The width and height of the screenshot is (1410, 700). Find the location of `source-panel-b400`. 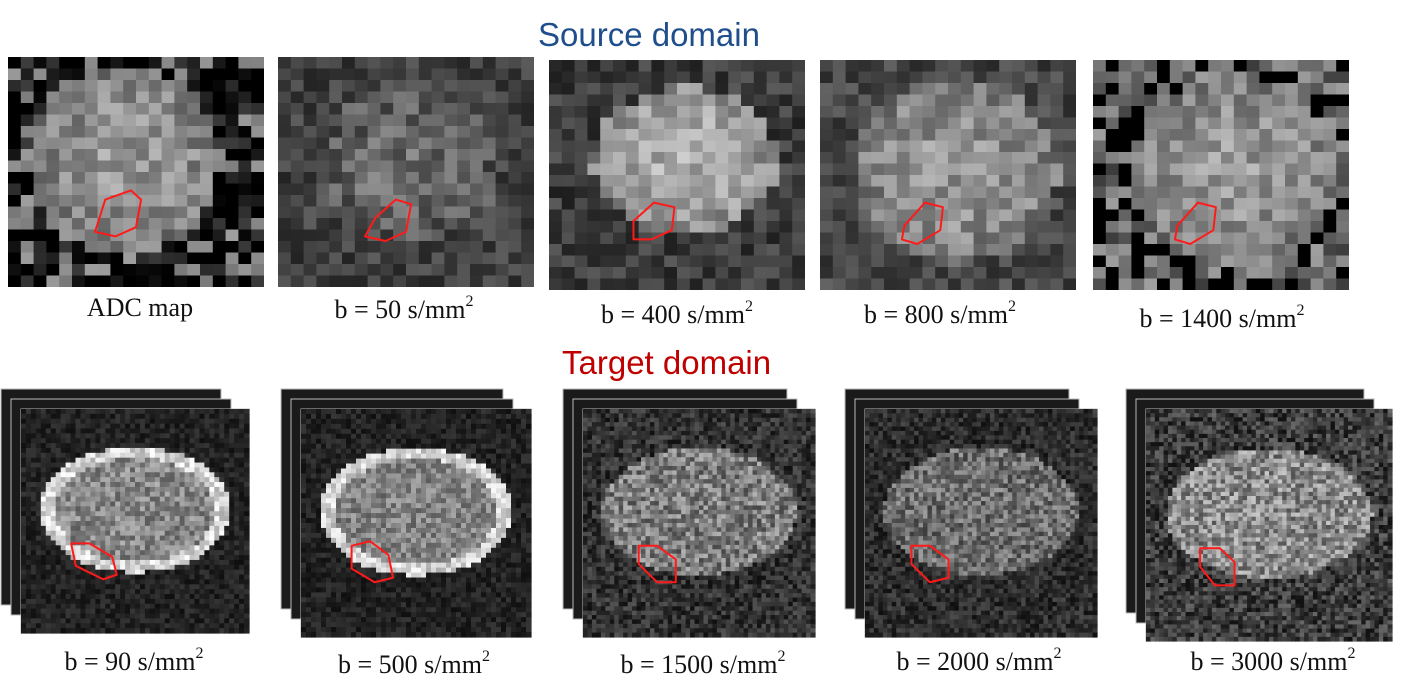

source-panel-b400 is located at coordinates (677, 175).